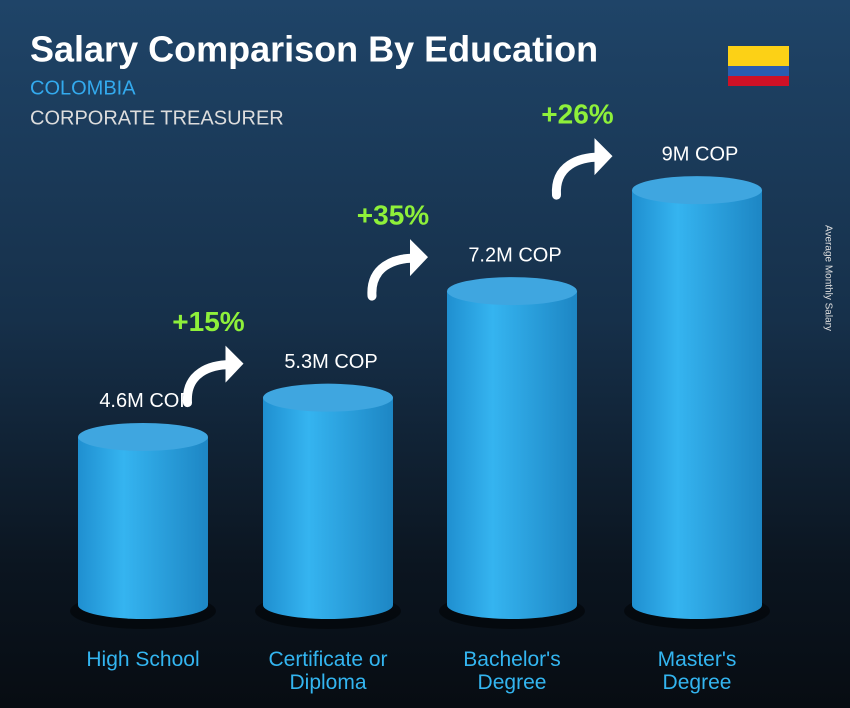 The height and width of the screenshot is (708, 850). I want to click on chart-title: Salary Comparison By Education, so click(314, 49).